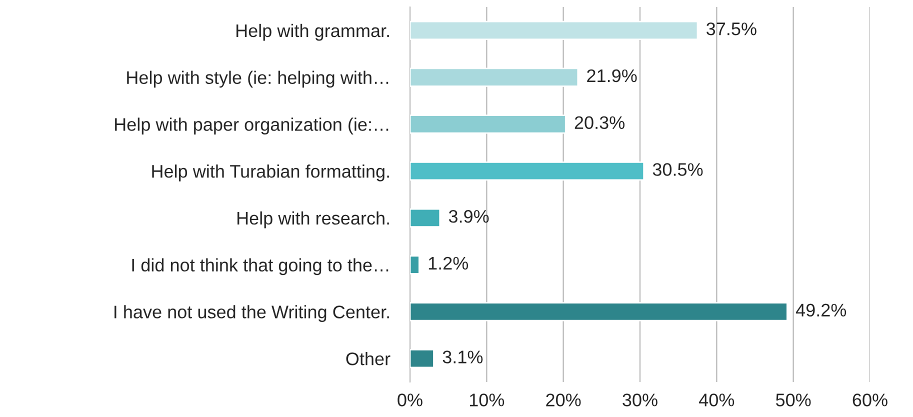  Describe the element at coordinates (793, 400) in the screenshot. I see `x-tick-label: 50%` at that location.